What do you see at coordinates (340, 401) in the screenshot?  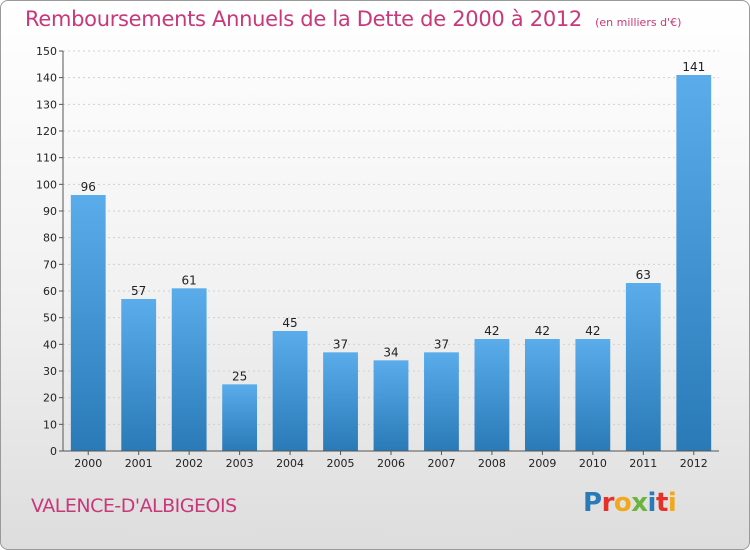 I see `bar-2005` at bounding box center [340, 401].